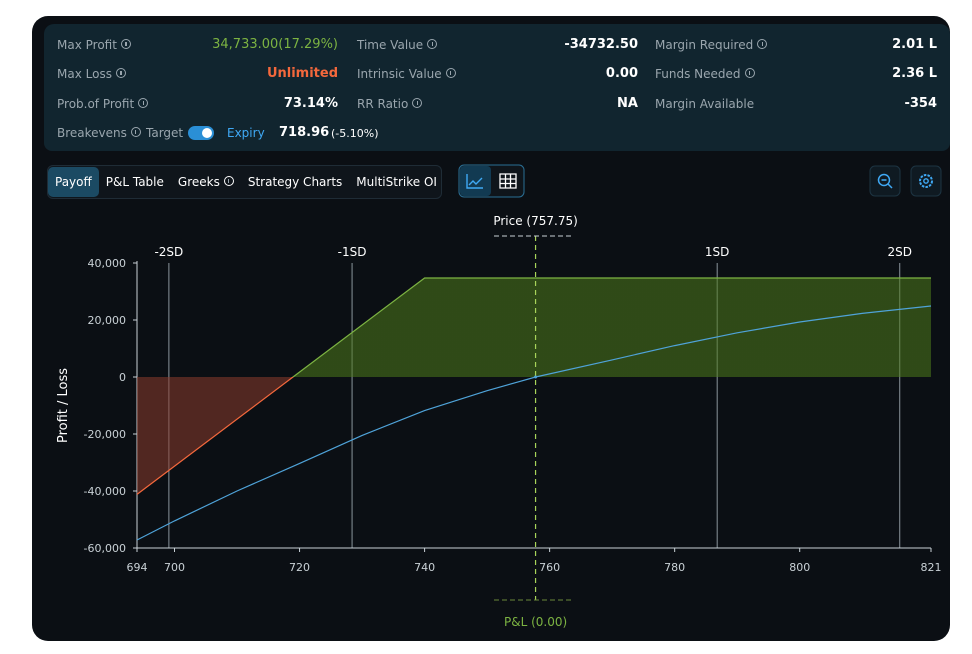 This screenshot has height=654, width=972. Describe the element at coordinates (310, 103) in the screenshot. I see `stat-value: 73.14%` at that location.